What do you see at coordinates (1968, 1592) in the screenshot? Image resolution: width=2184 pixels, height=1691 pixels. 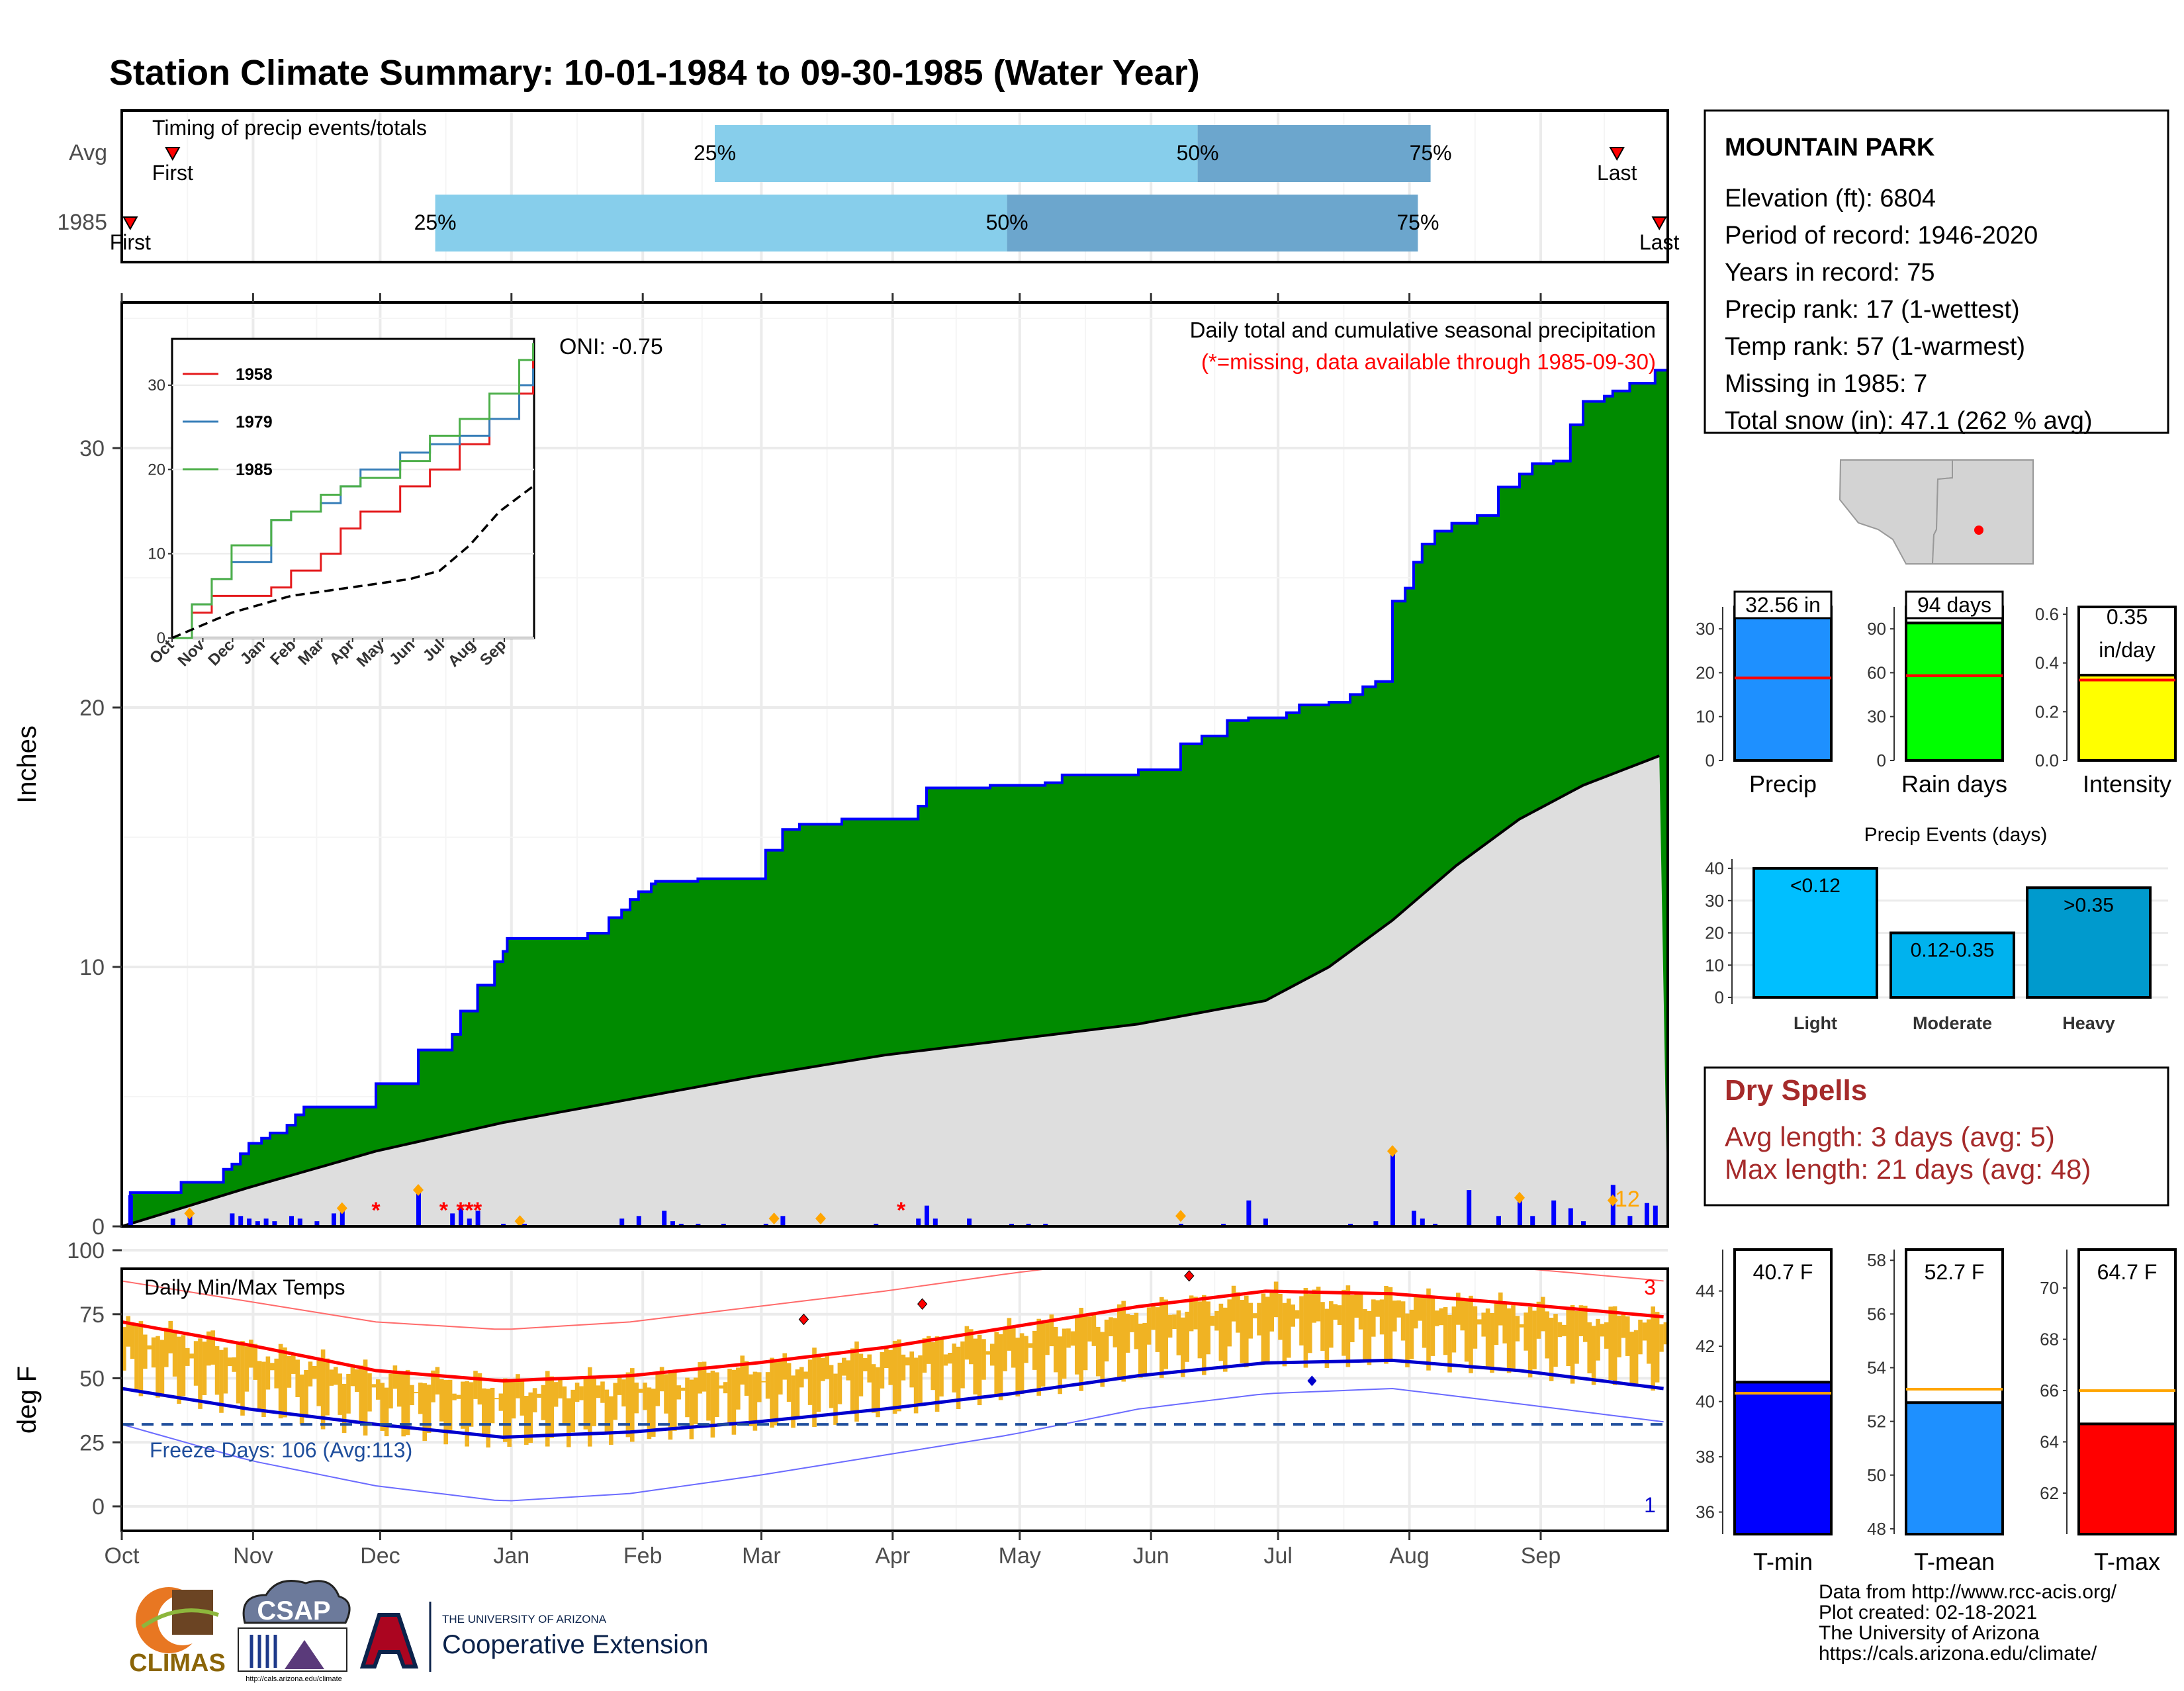 I see `footer-line: Data from http://www.rcc-acis.org/` at bounding box center [1968, 1592].